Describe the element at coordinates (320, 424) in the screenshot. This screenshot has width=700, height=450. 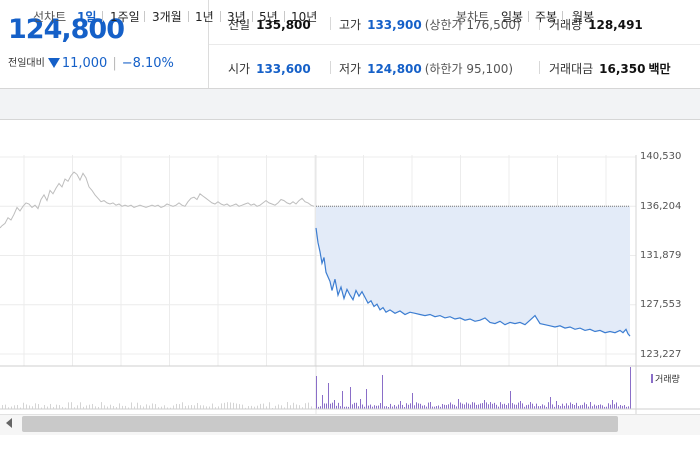
I see `scrollbar-thumb` at that location.